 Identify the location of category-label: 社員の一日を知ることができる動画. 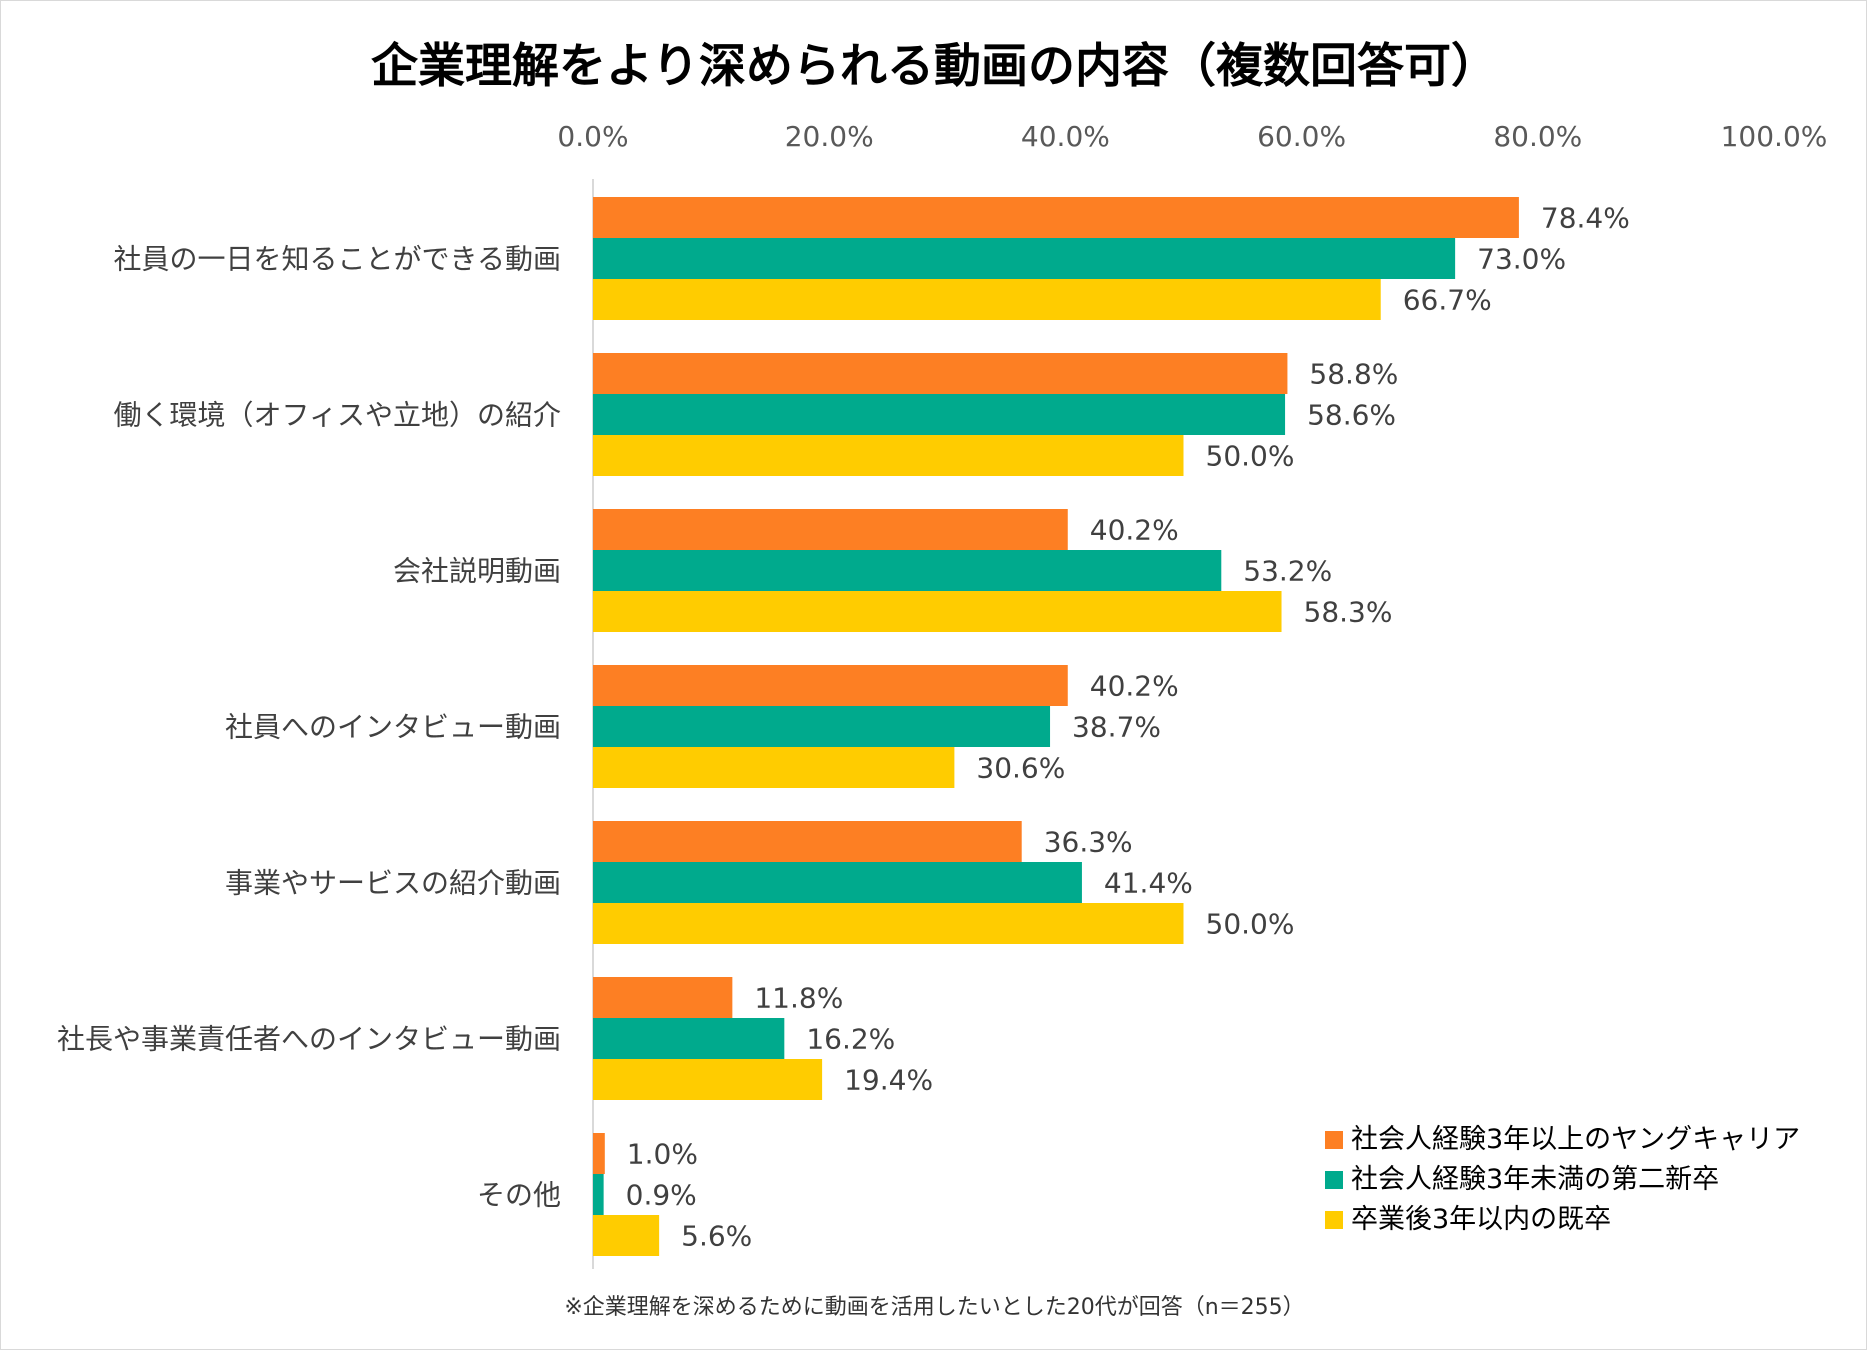
(337, 259).